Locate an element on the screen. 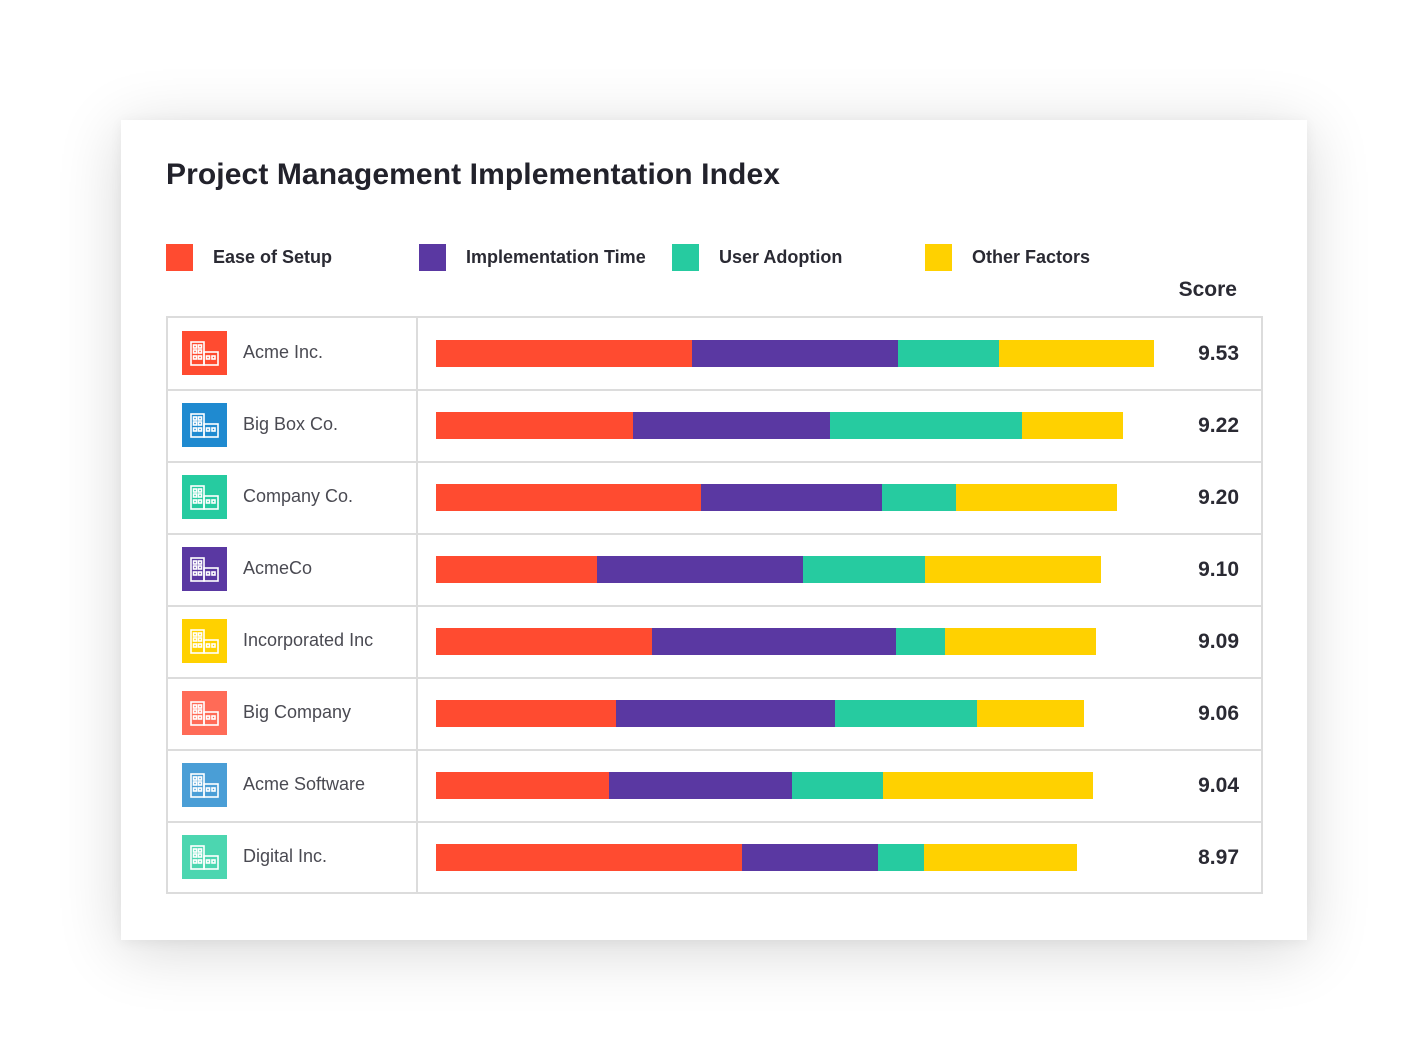 This screenshot has width=1428, height=1060. company-name-digital-inc: Digital Inc. is located at coordinates (285, 856).